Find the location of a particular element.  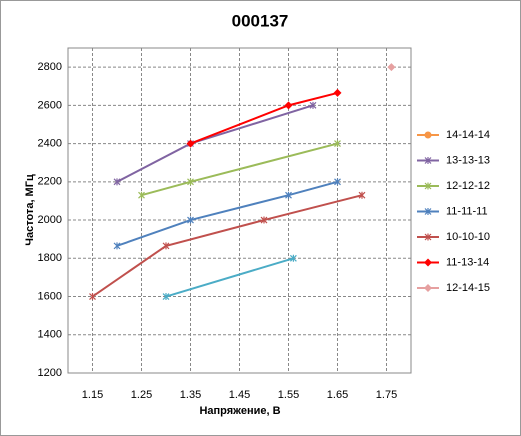

y-tick-label: 2000 is located at coordinates (50, 220).